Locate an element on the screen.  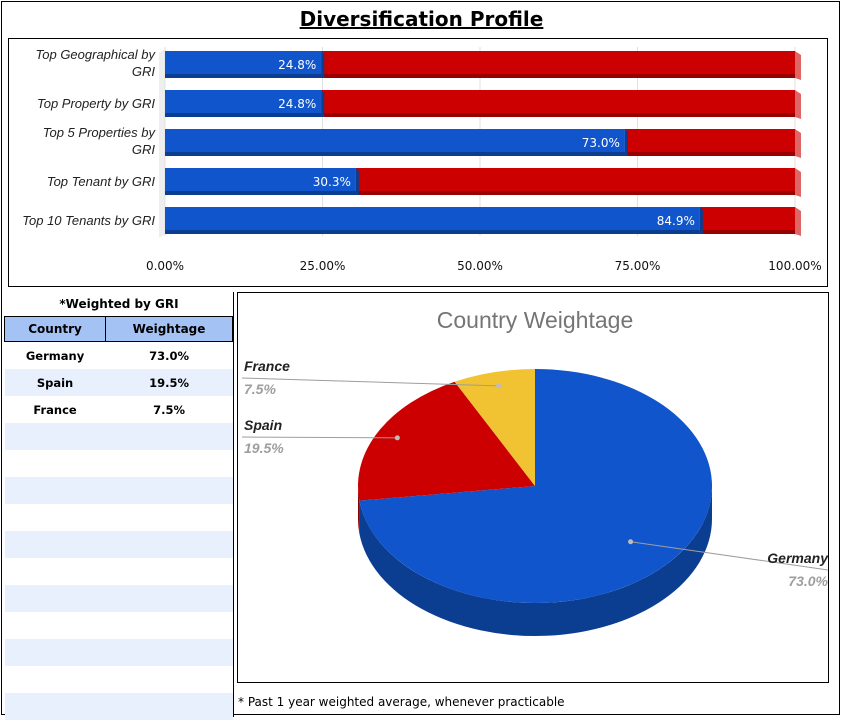
bar-value-label: 30.3% is located at coordinates (332, 182).